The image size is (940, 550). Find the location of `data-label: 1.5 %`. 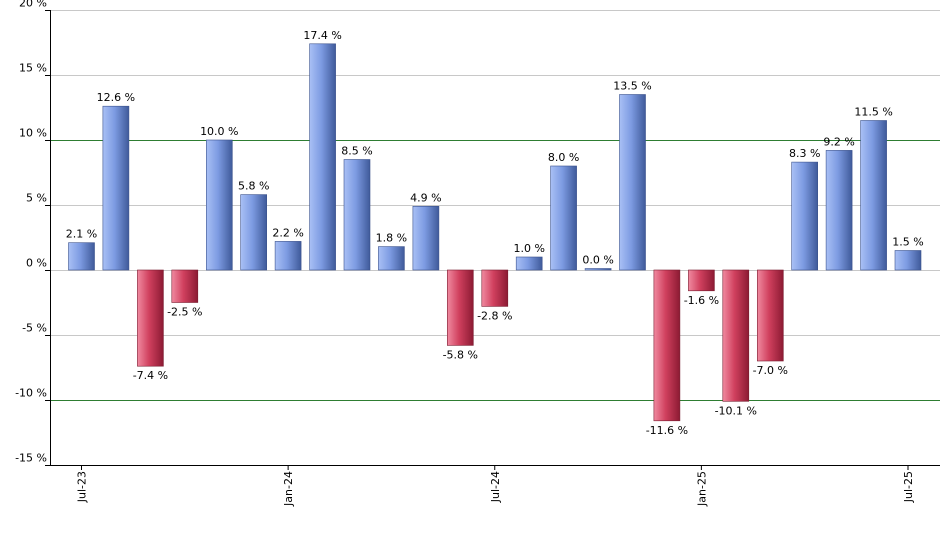

data-label: 1.5 % is located at coordinates (907, 242).